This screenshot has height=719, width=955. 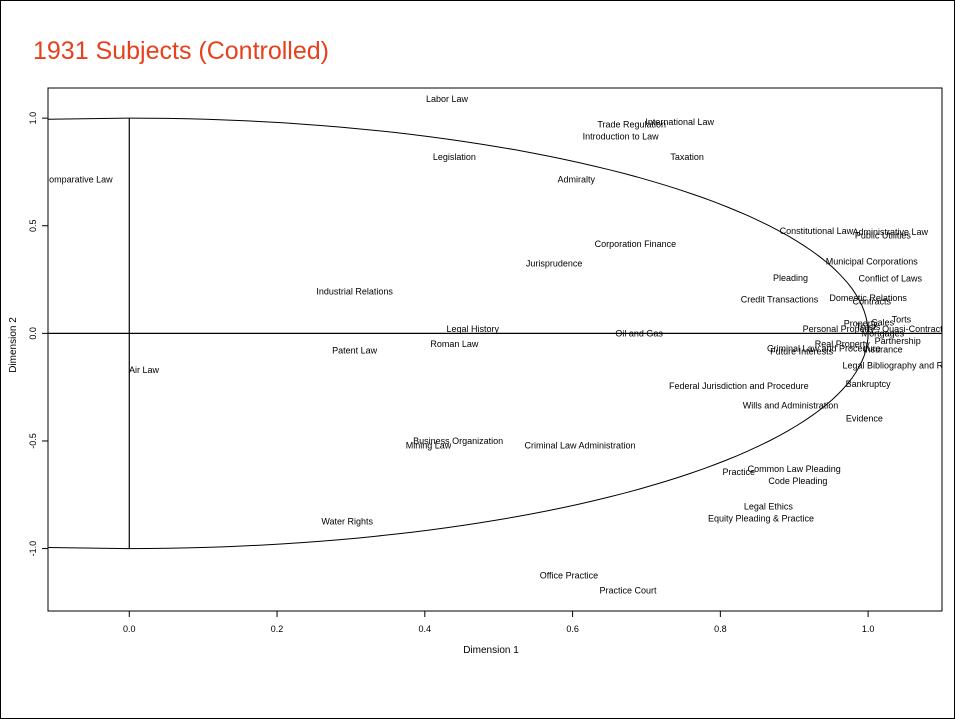 What do you see at coordinates (839, 329) in the screenshot?
I see `point-label: Personal Property` at bounding box center [839, 329].